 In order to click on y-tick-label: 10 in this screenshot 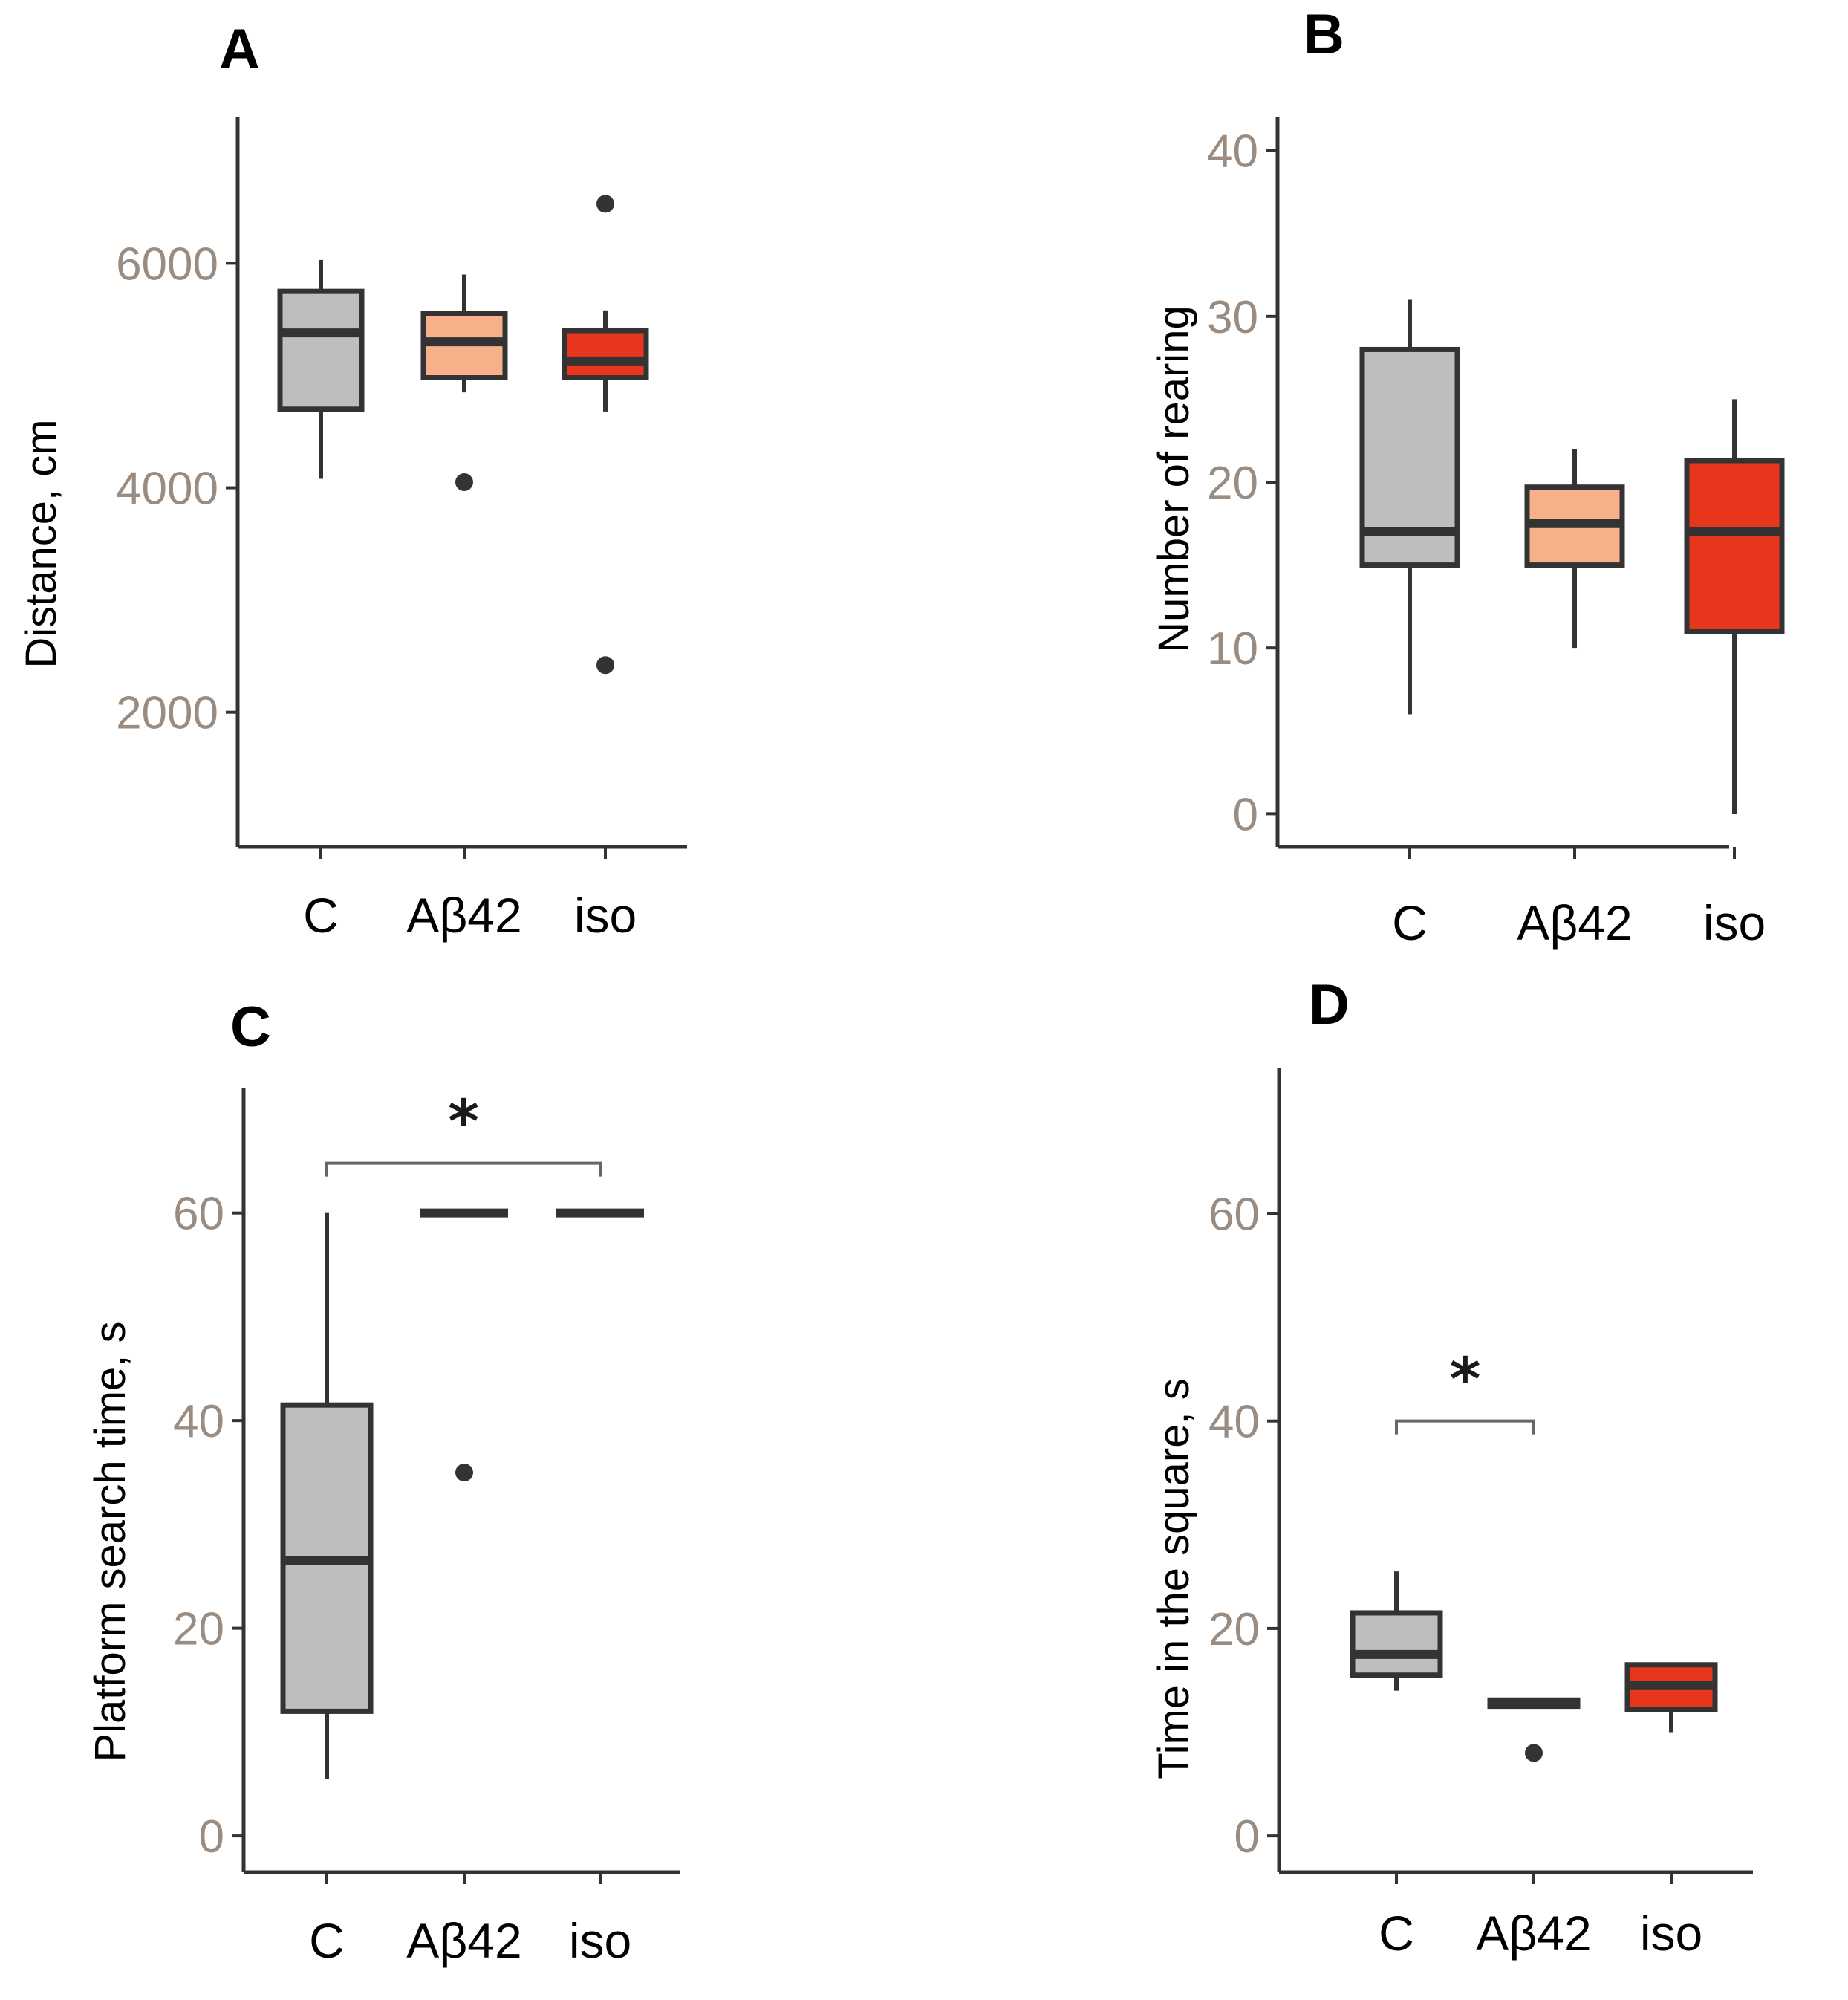, I will do `click(1232, 649)`.